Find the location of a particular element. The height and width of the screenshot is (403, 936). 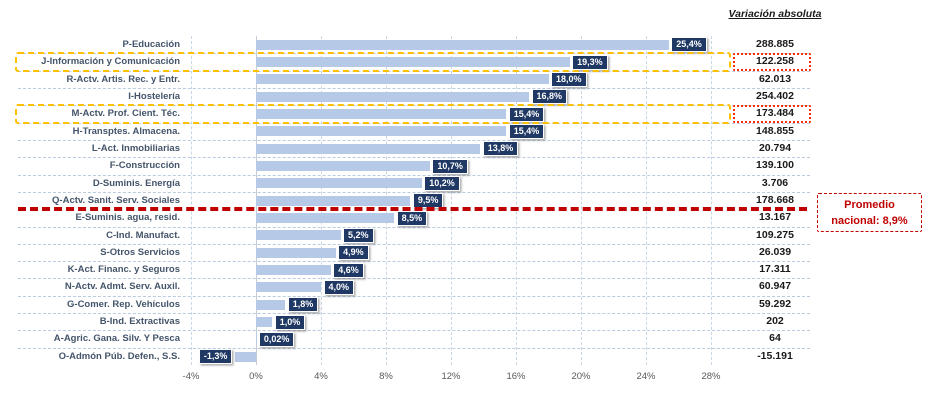

x-axis-tick-label: 4% is located at coordinates (321, 376).